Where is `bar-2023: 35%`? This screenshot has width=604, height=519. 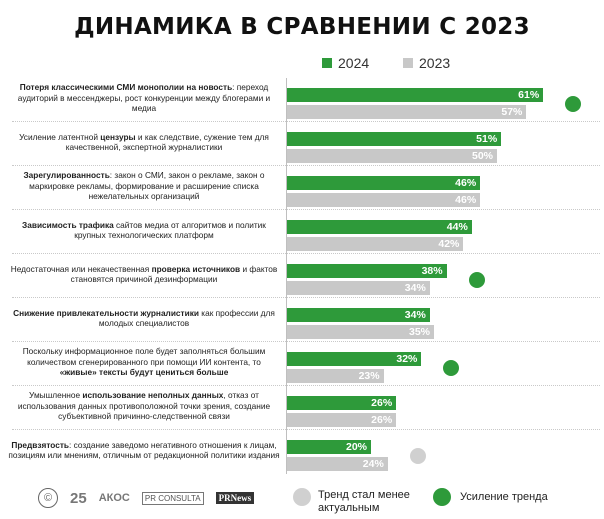 bar-2023: 35% is located at coordinates (360, 332).